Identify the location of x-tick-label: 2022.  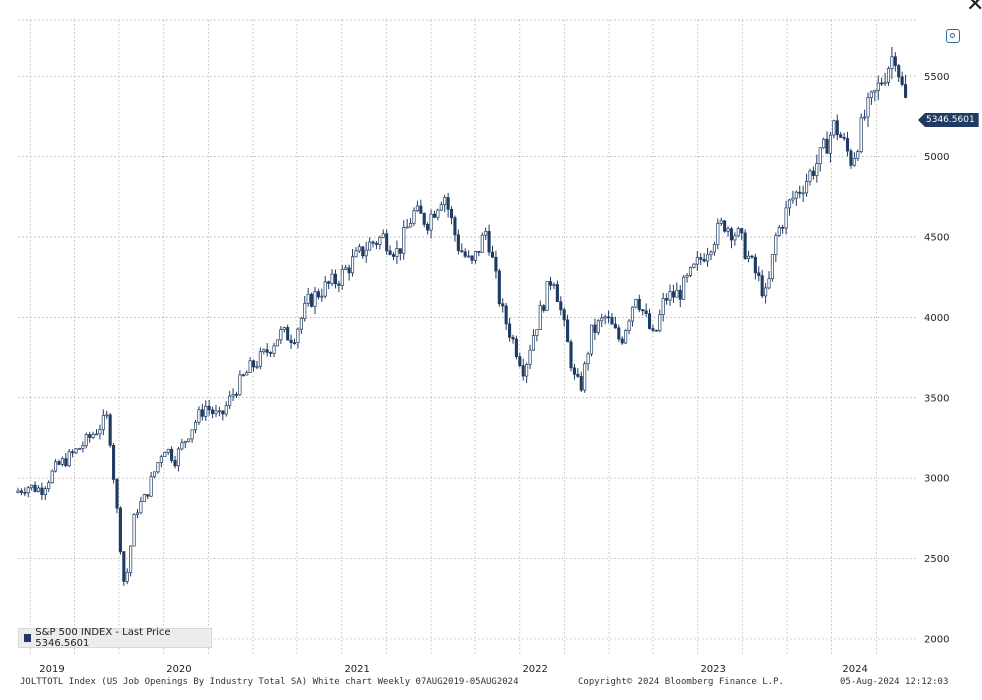
(534, 669).